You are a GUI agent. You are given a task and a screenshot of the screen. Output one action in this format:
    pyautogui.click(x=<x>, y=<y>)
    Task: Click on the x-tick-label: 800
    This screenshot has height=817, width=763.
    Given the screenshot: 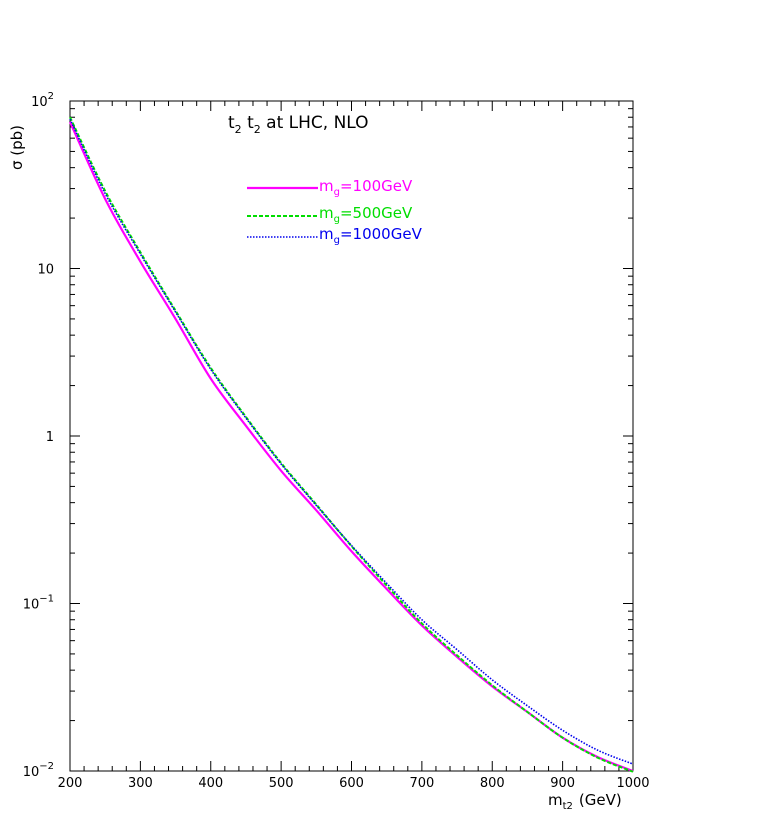 What is the action you would take?
    pyautogui.click(x=492, y=783)
    